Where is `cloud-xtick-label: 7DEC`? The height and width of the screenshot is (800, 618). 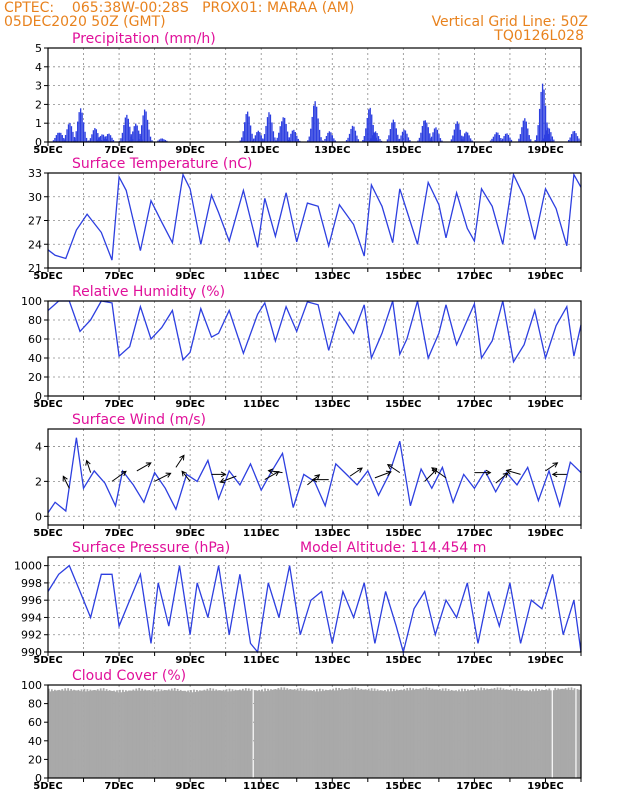
cloud-xtick-label: 7DEC is located at coordinates (118, 786).